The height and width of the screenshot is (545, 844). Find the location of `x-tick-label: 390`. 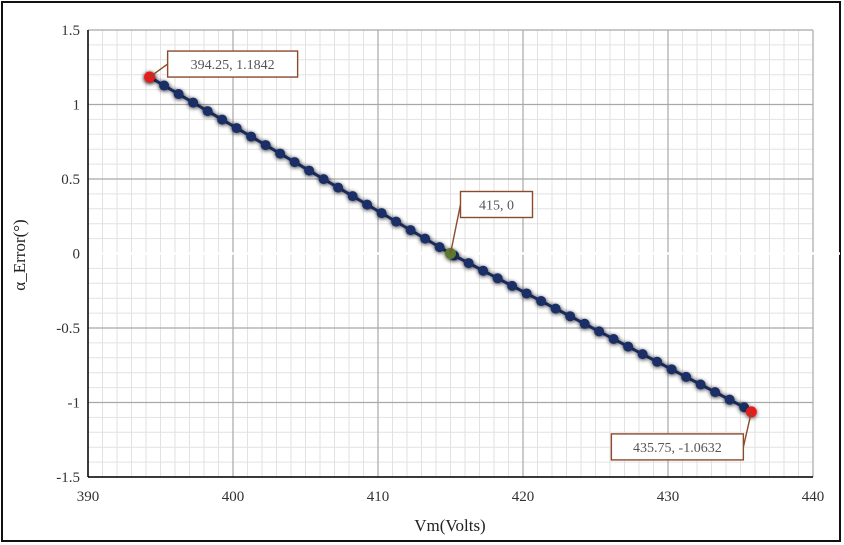

x-tick-label: 390 is located at coordinates (88, 497).